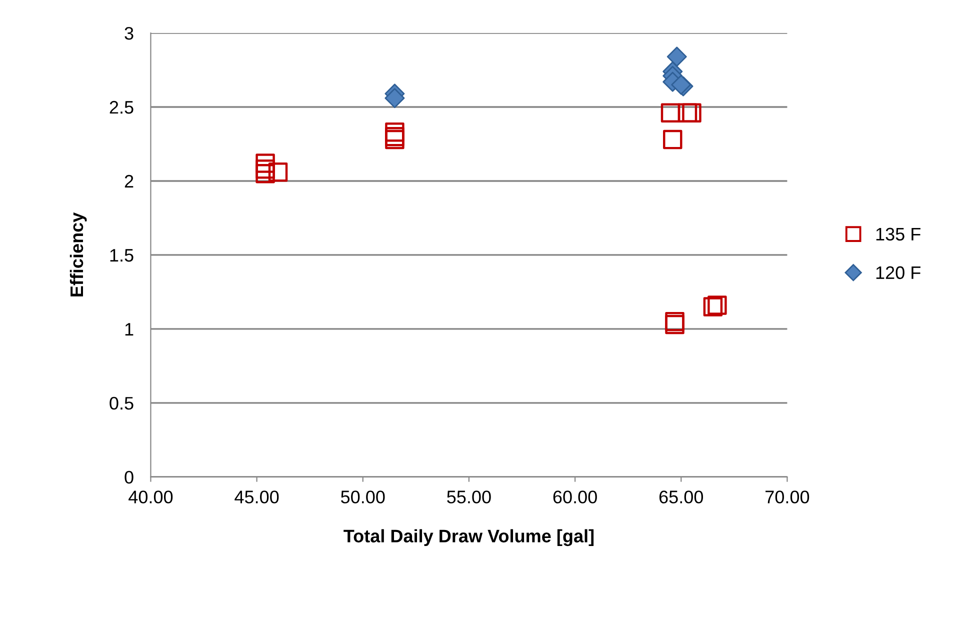 This screenshot has width=960, height=617. What do you see at coordinates (898, 234) in the screenshot?
I see `legend-label: 135 F` at bounding box center [898, 234].